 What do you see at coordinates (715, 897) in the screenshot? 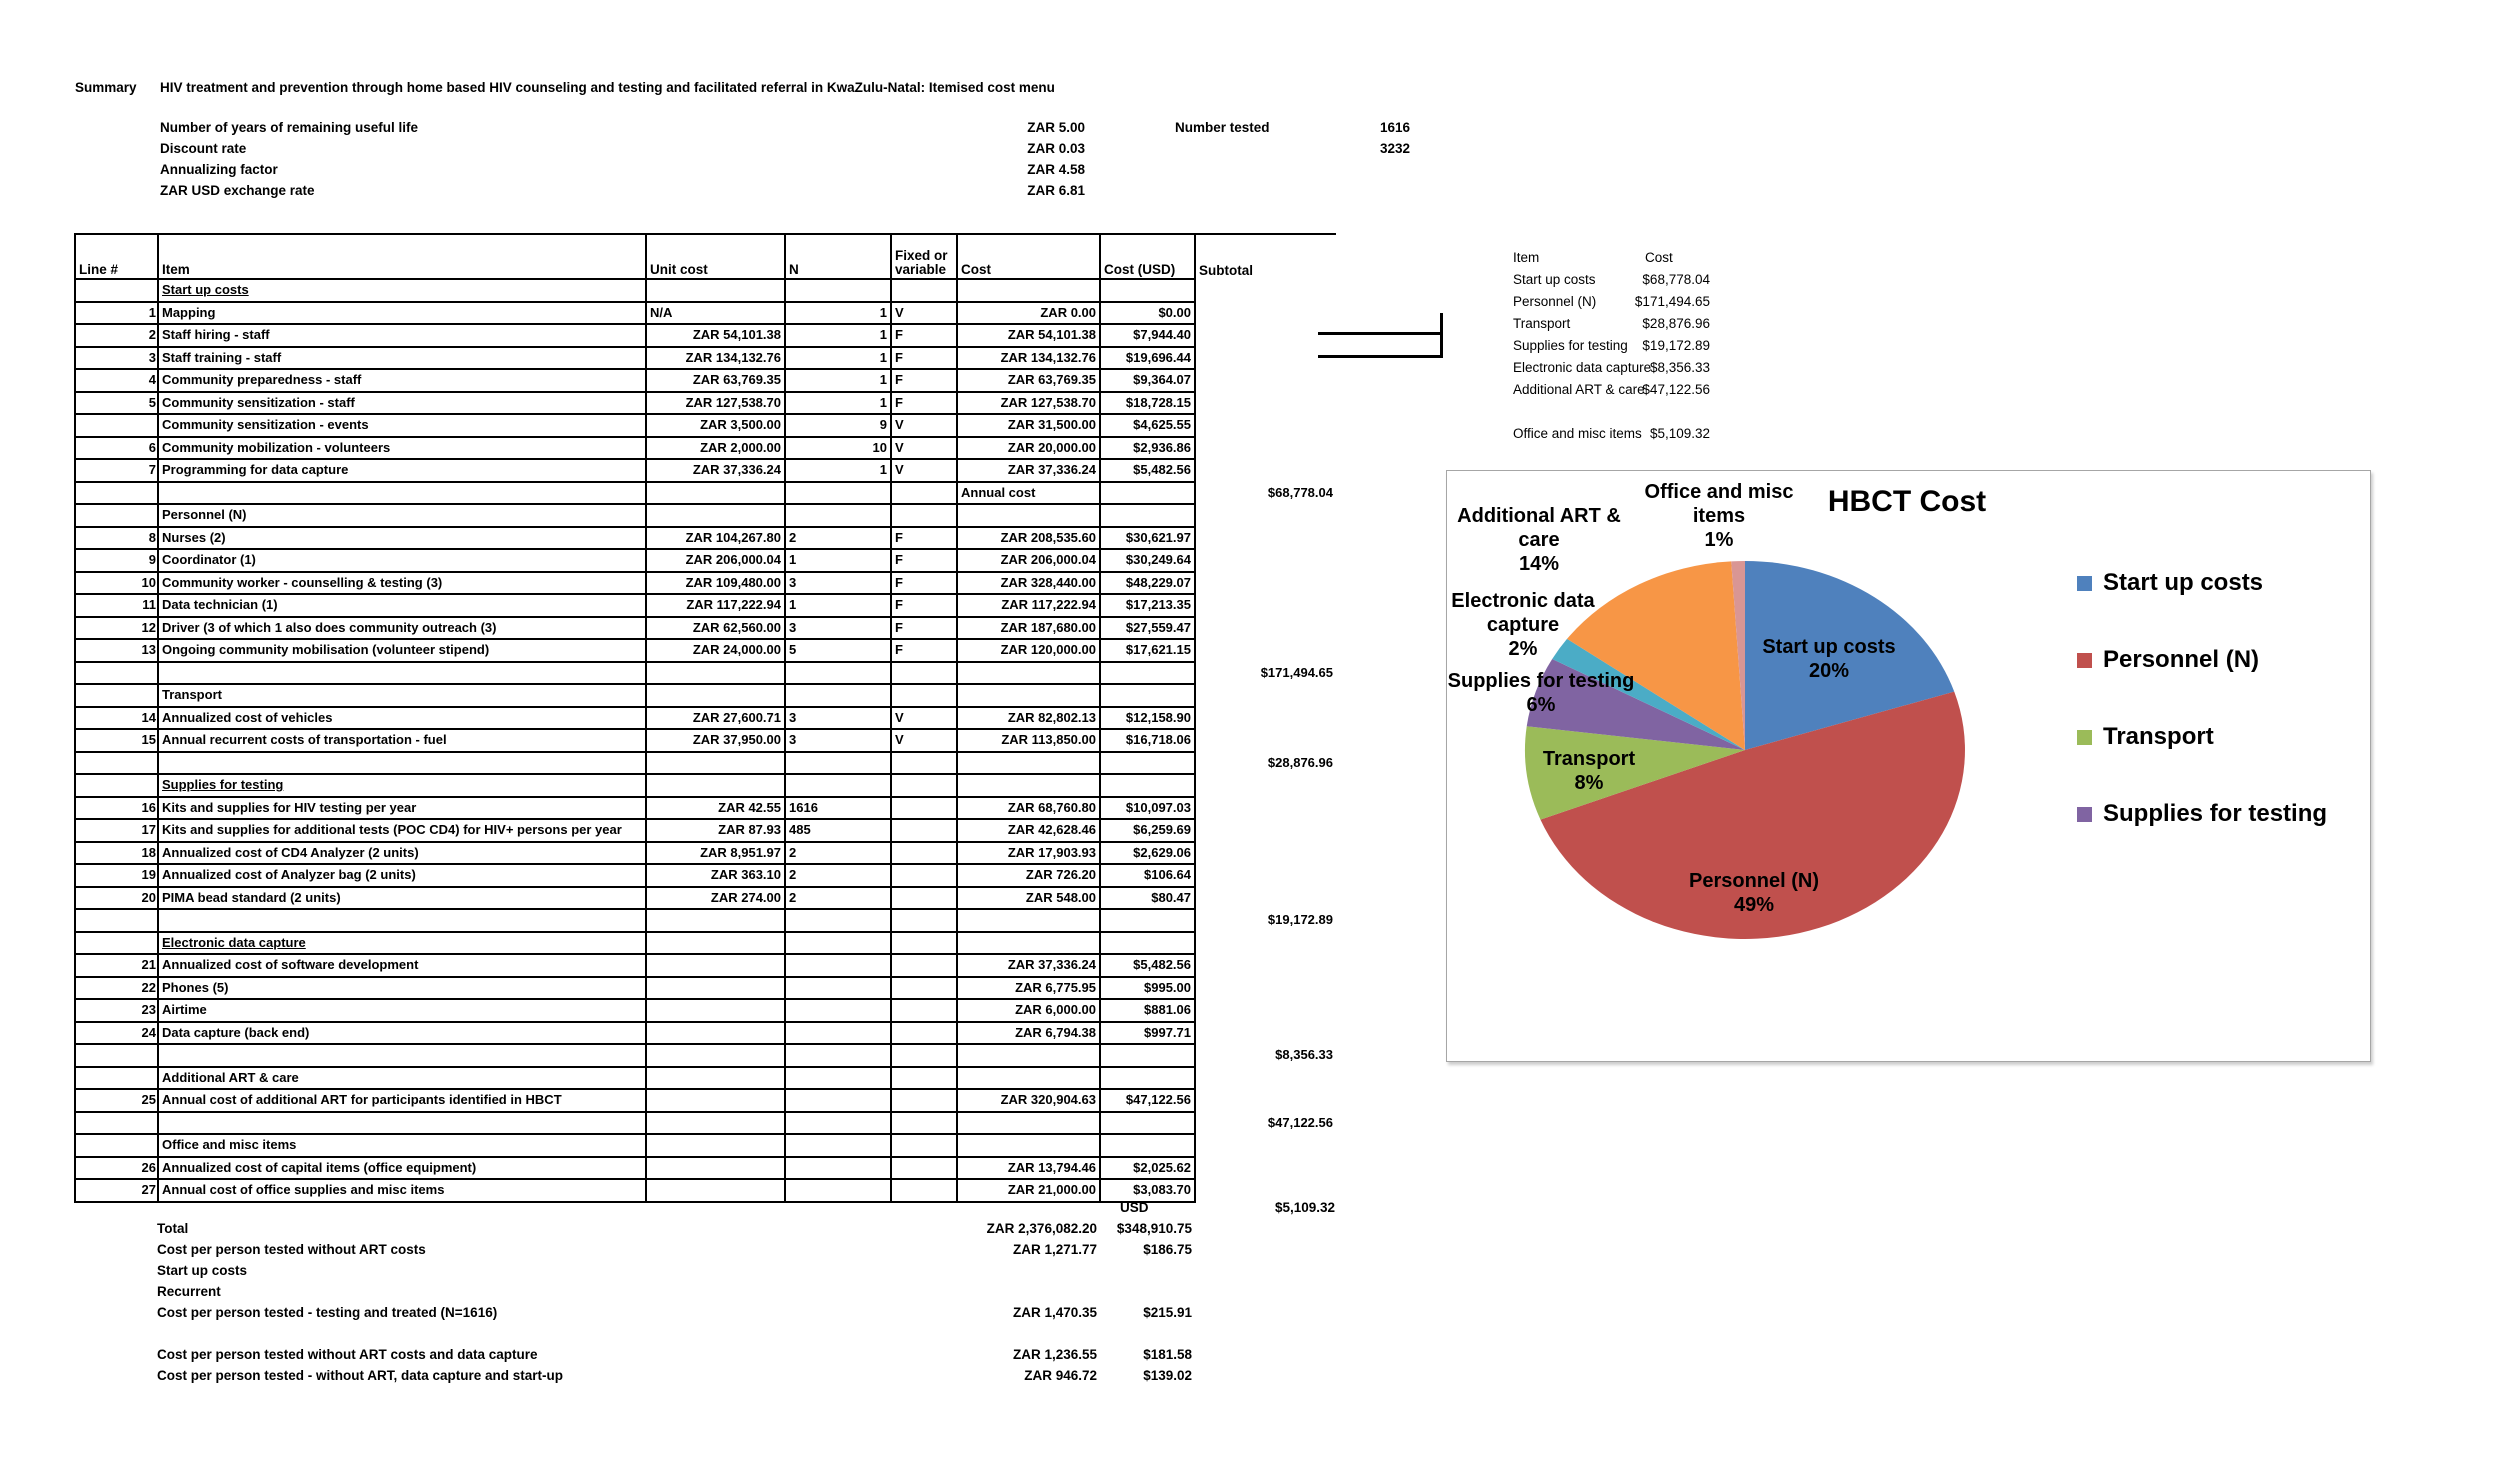
I see `cell-unit-cost: ZAR 274.00` at bounding box center [715, 897].